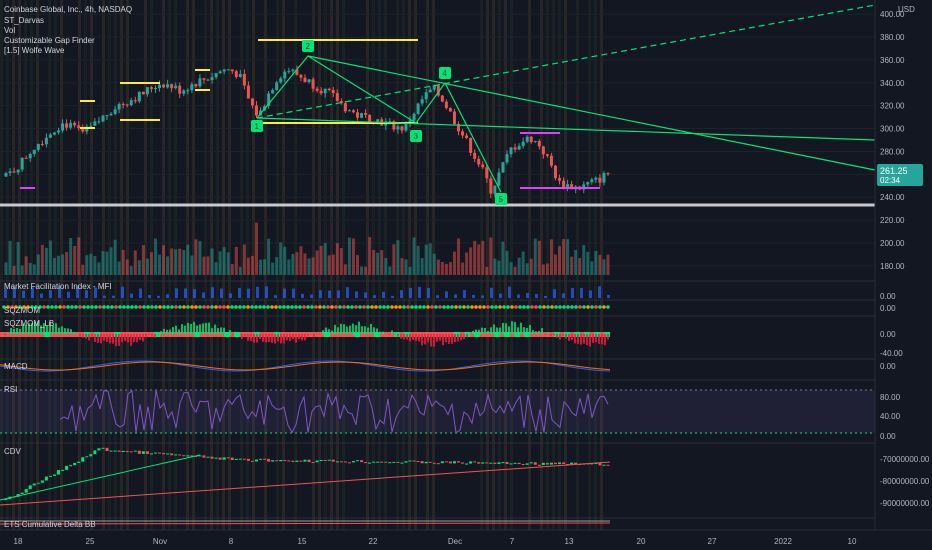  I want to click on gap-lines, so click(310, 160).